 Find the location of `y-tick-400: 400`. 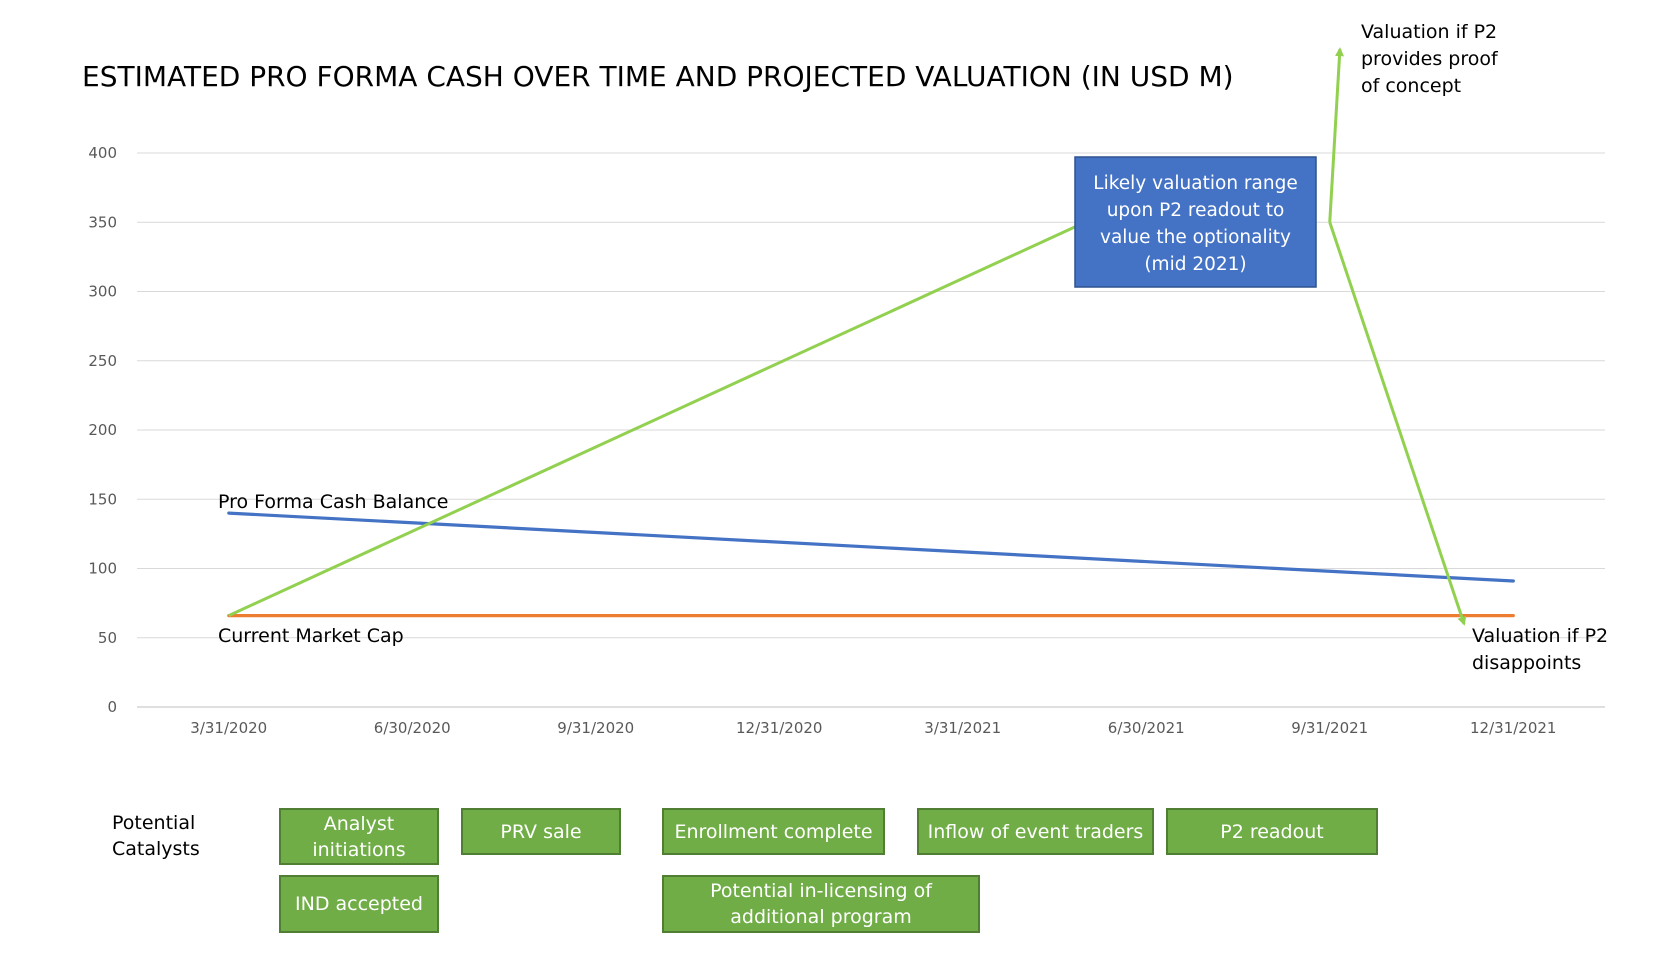

y-tick-400: 400 is located at coordinates (102, 153).